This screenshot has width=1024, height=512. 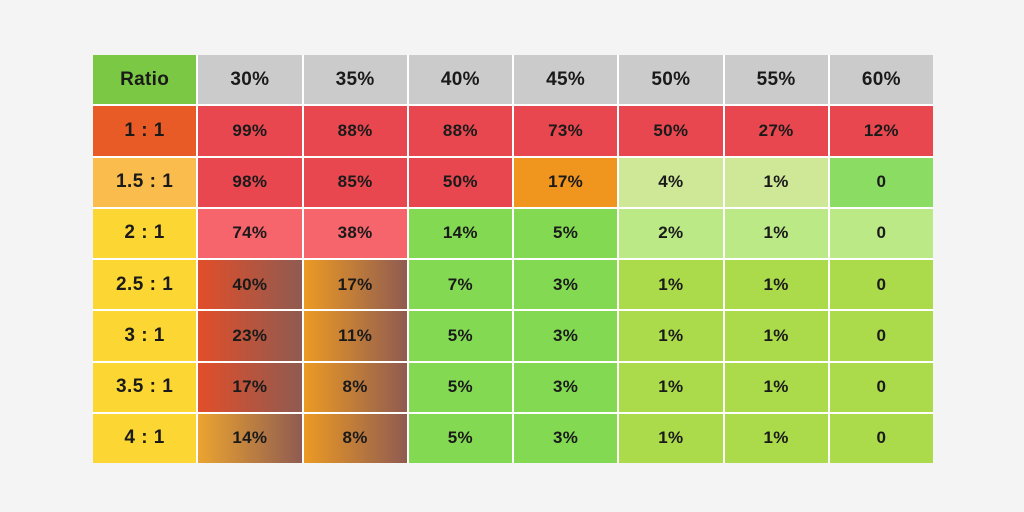 I want to click on table-cell: 74%, so click(x=250, y=233).